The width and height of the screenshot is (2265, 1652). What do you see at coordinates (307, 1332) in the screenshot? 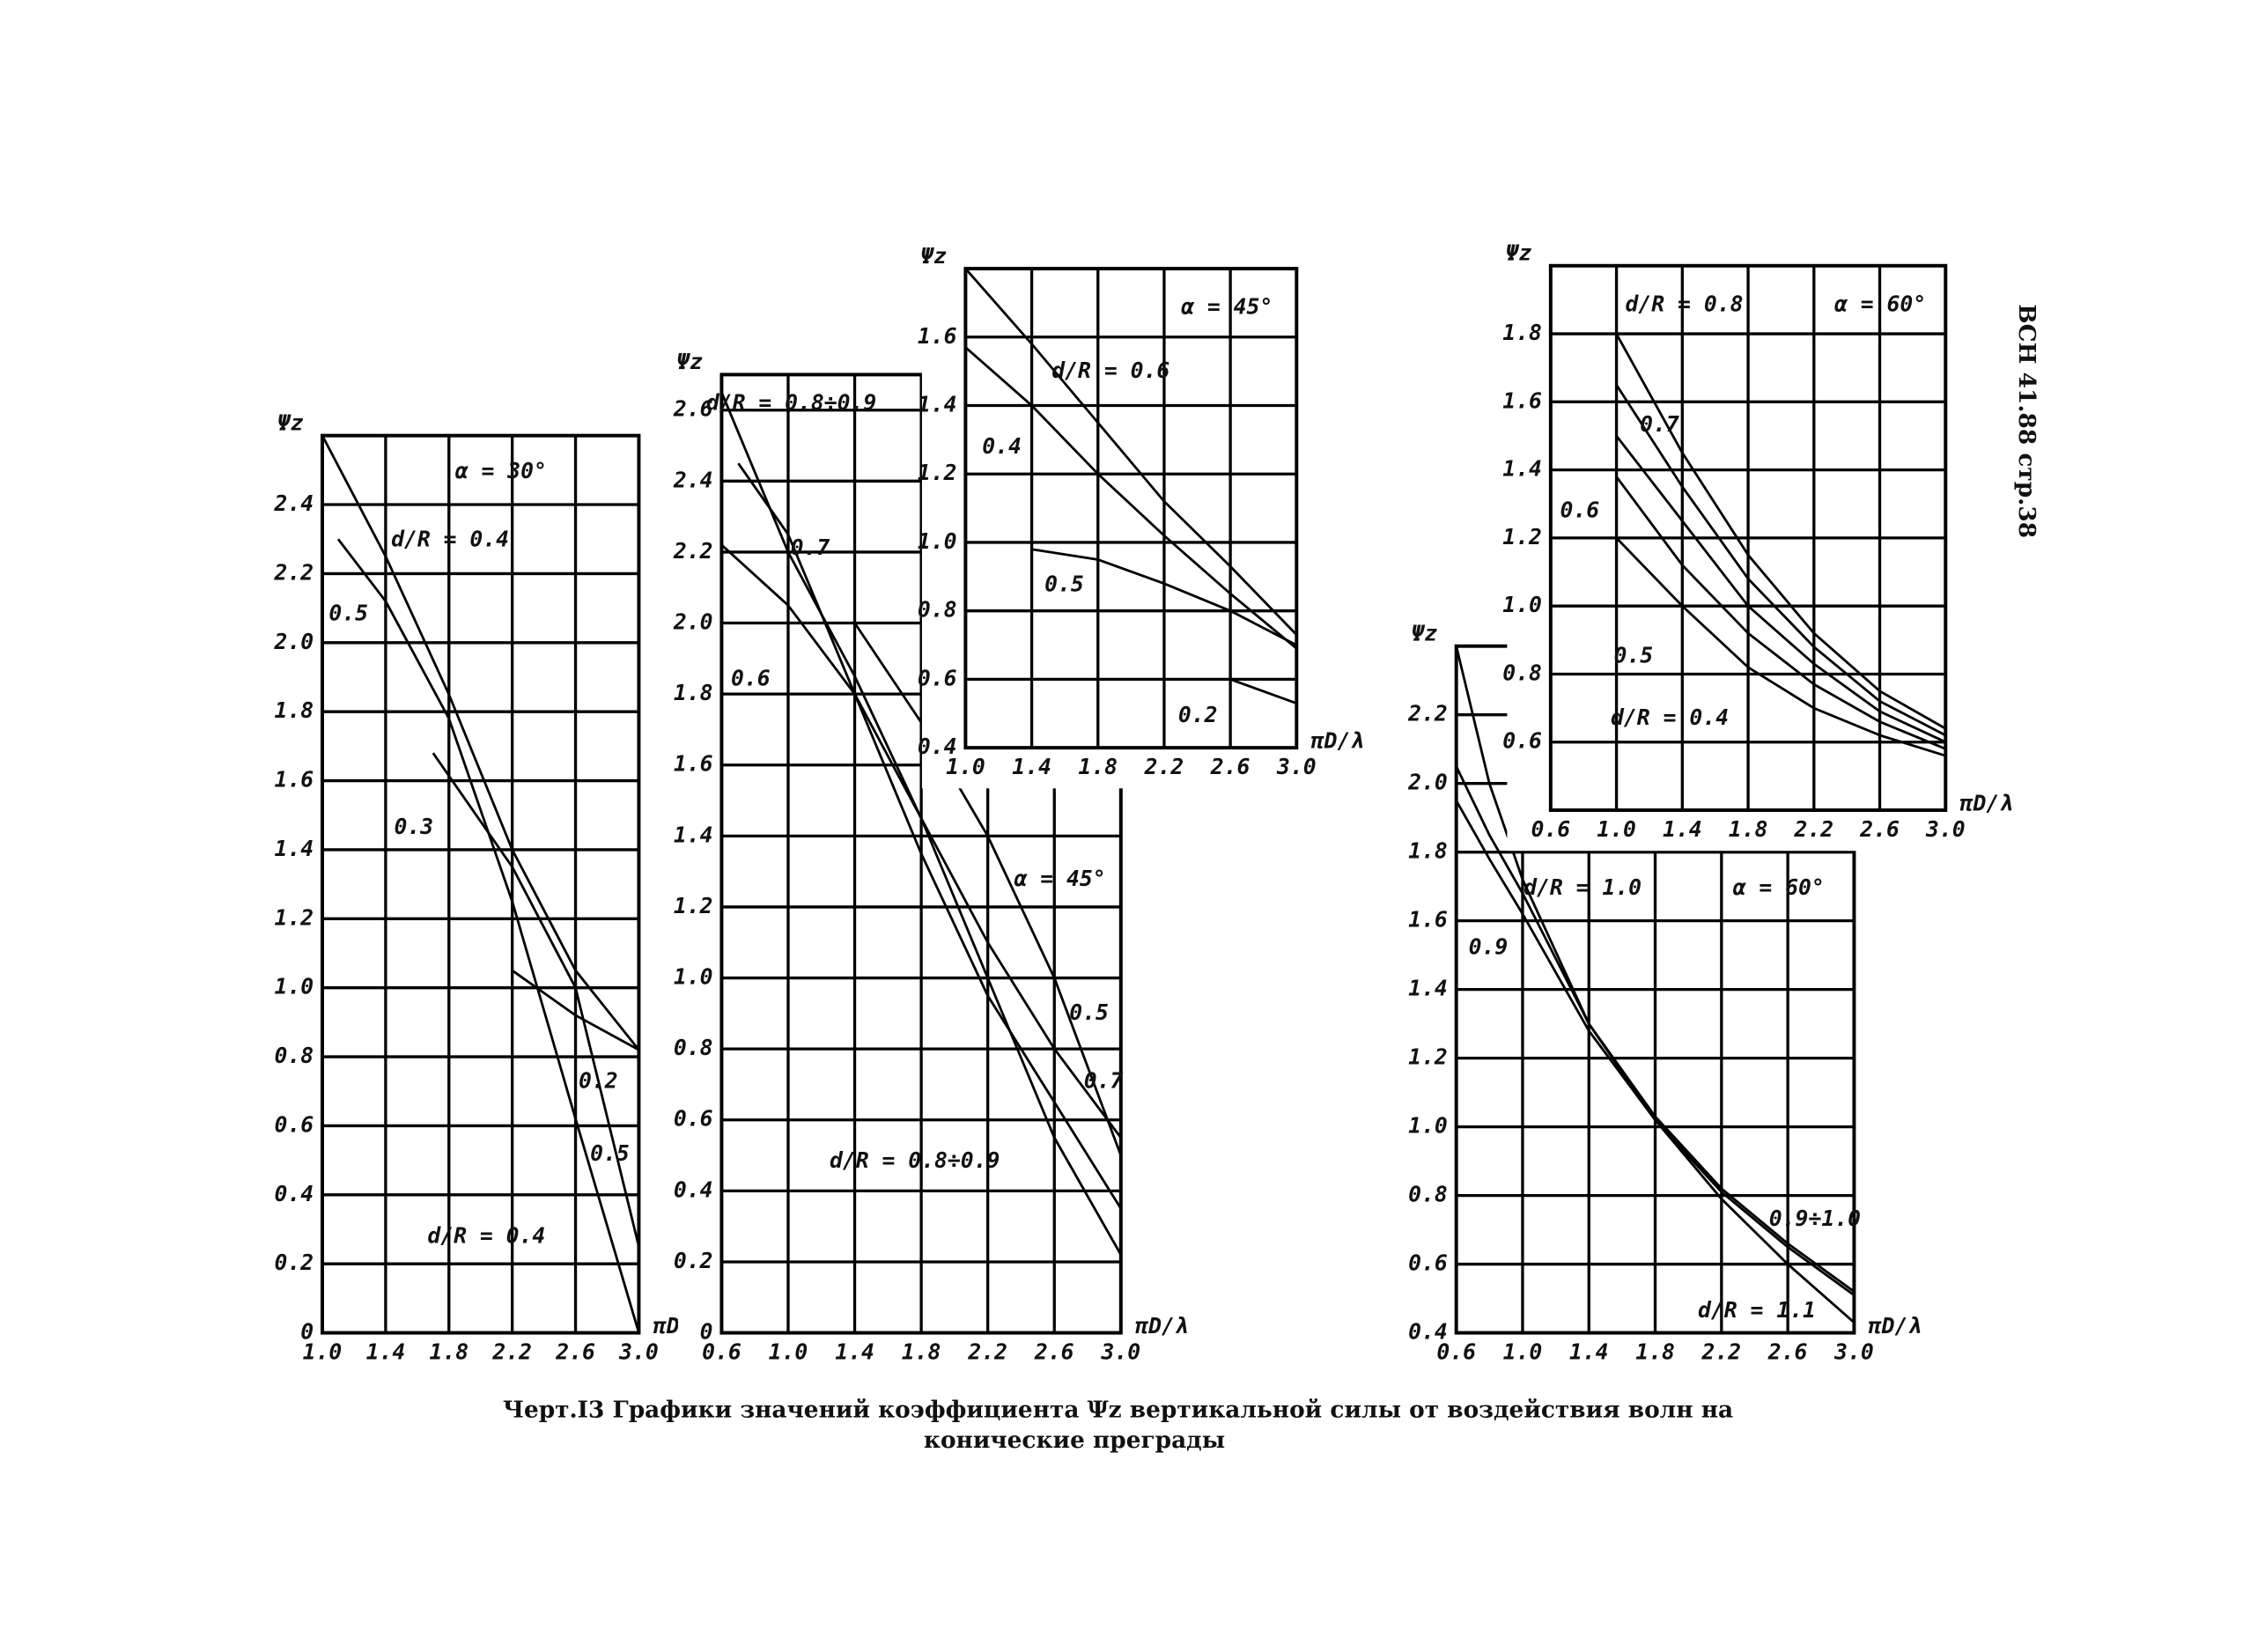
I see `y-tick-label: 0` at bounding box center [307, 1332].